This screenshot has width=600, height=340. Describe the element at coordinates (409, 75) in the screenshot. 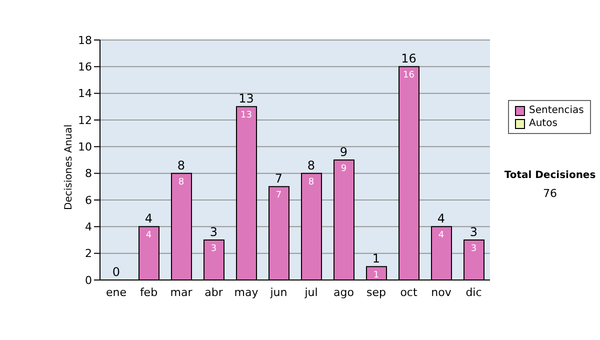

I see `data-label: 16` at that location.